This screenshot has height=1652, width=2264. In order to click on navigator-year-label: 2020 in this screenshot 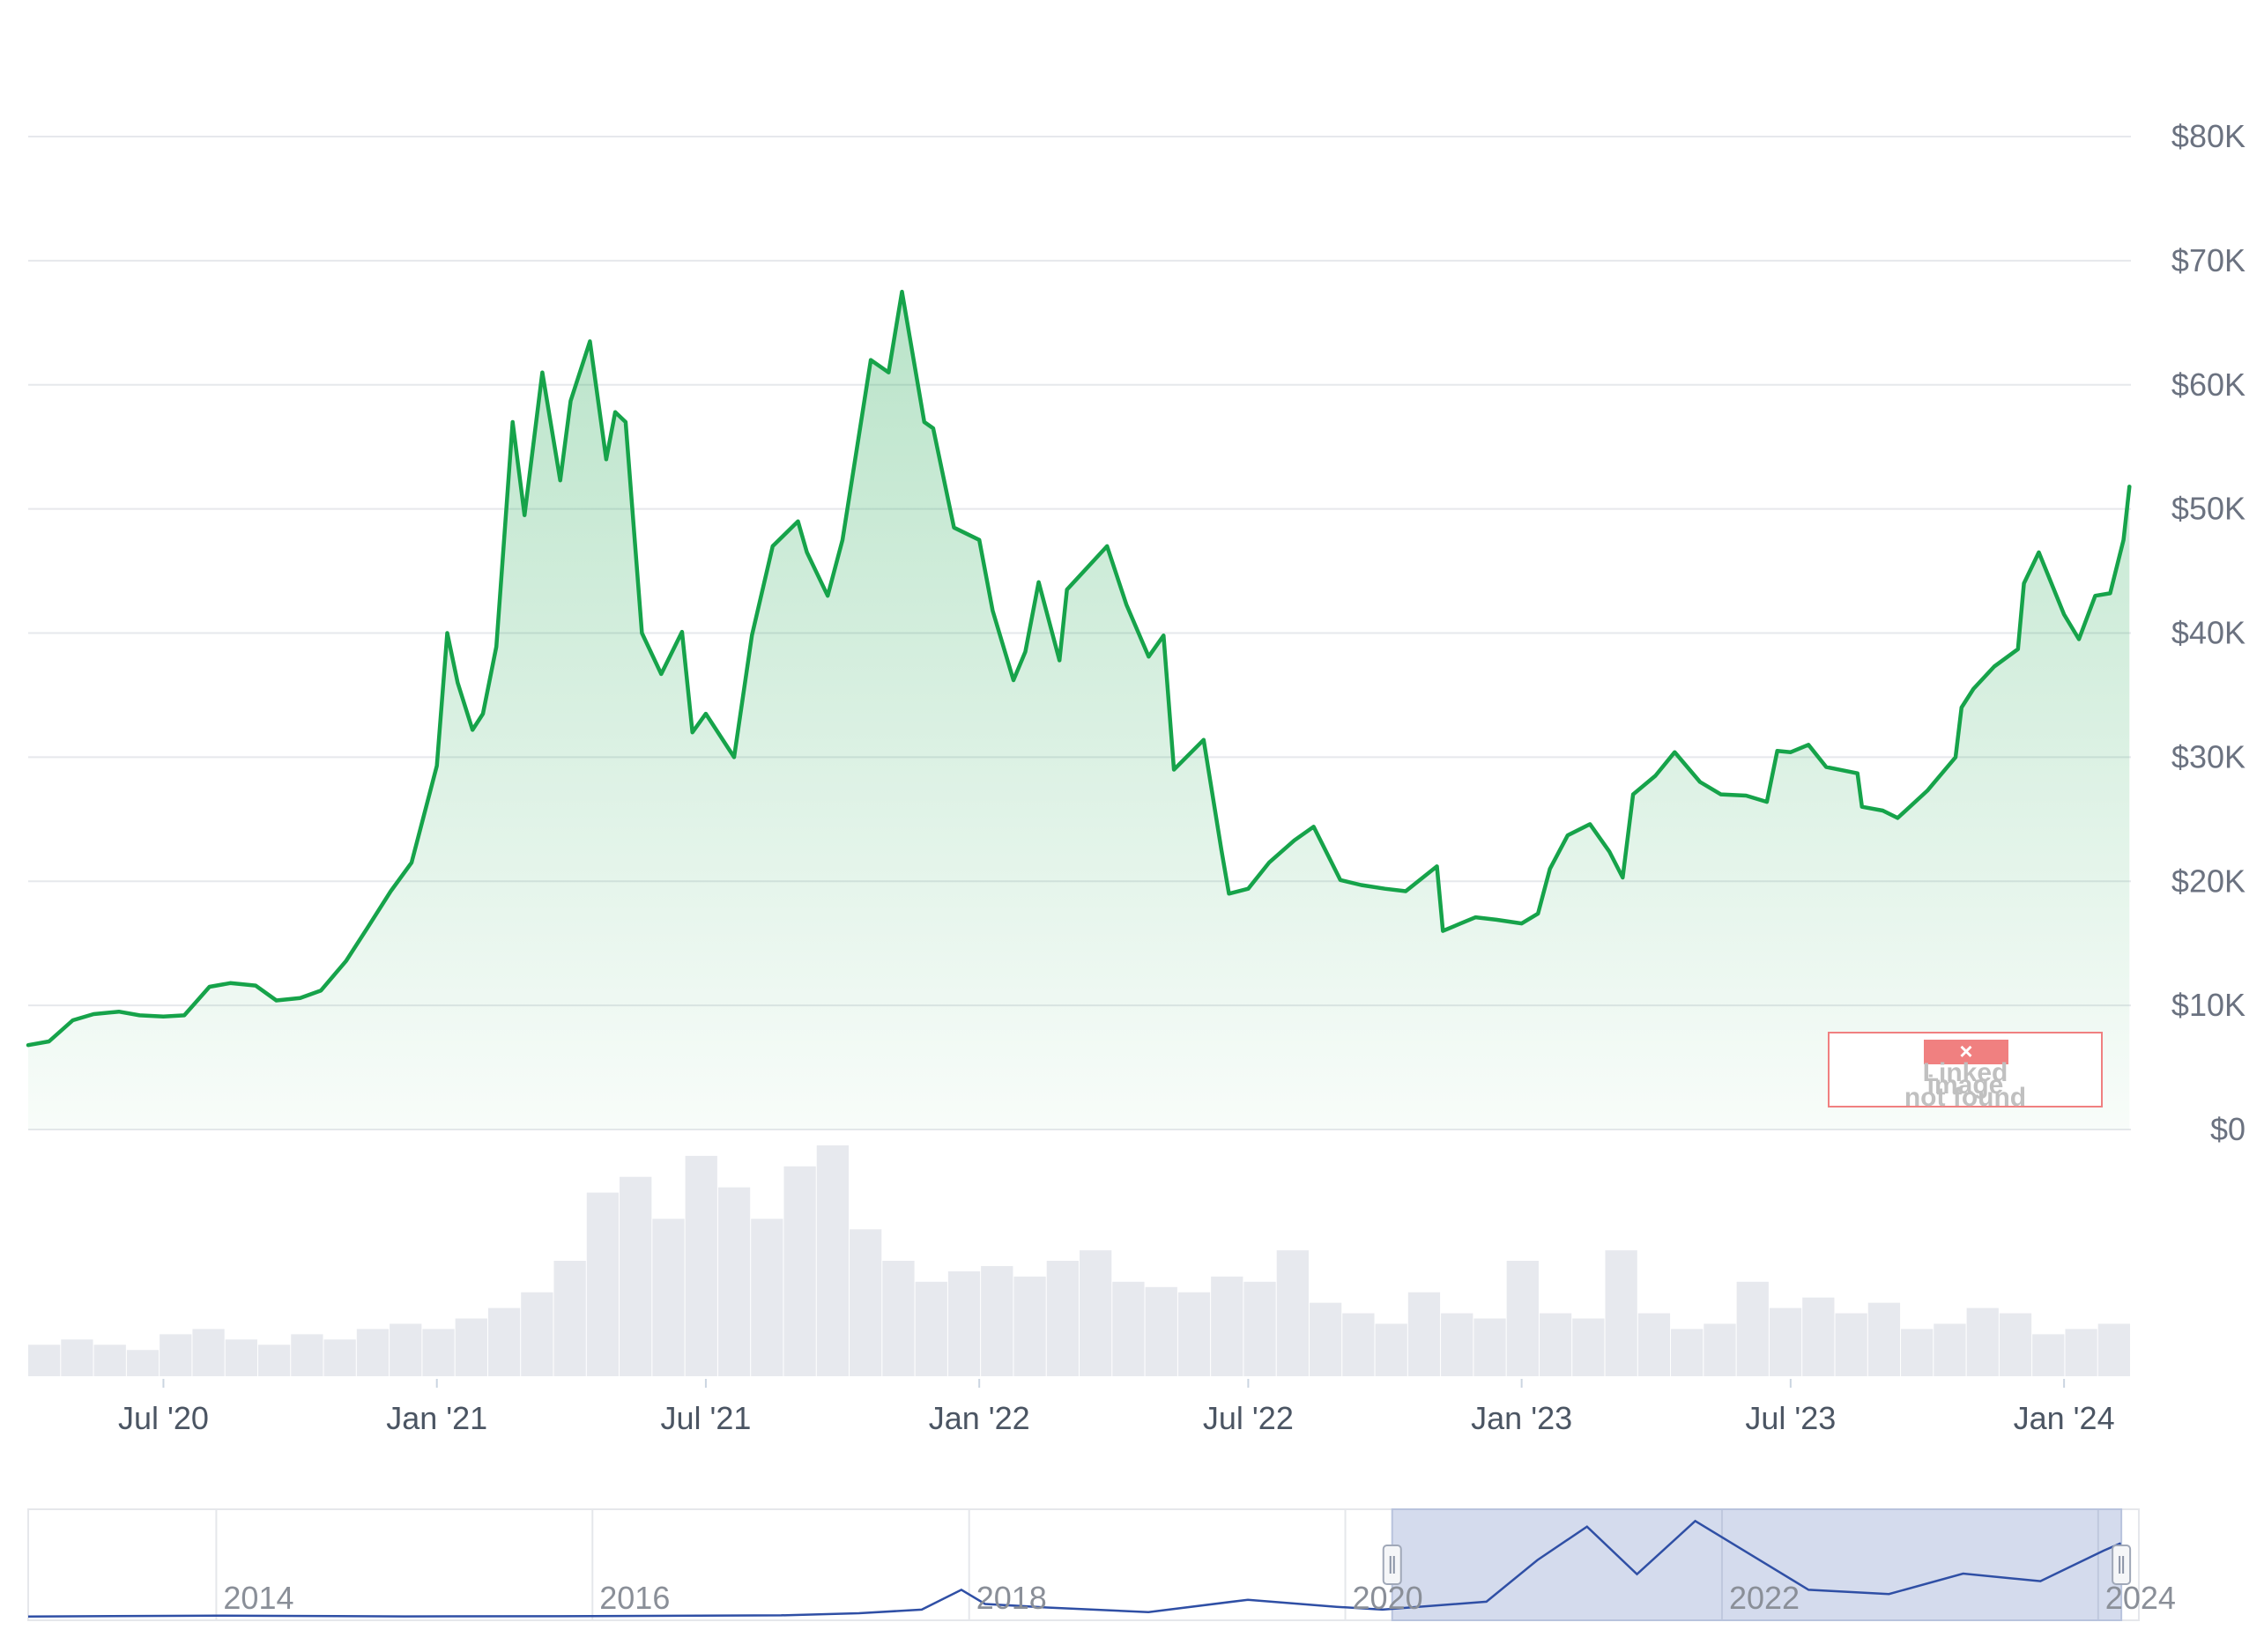, I will do `click(1388, 1598)`.